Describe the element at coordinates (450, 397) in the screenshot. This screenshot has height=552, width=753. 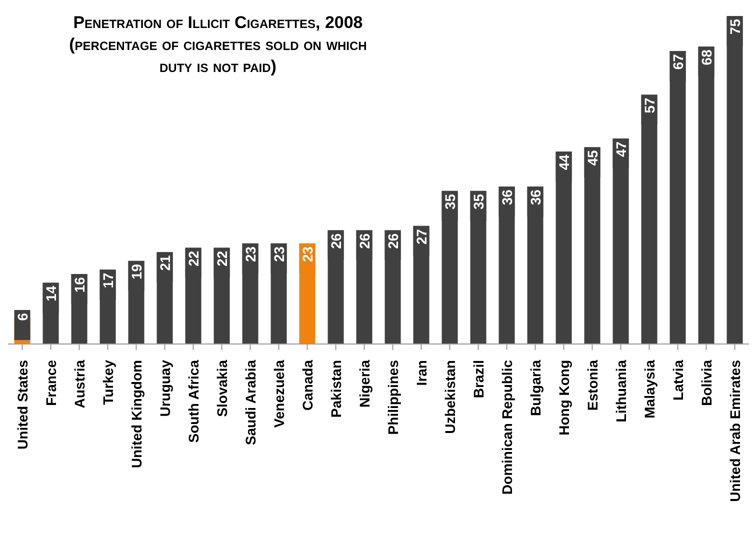
I see `x-tick-label: Uzbekistan` at that location.